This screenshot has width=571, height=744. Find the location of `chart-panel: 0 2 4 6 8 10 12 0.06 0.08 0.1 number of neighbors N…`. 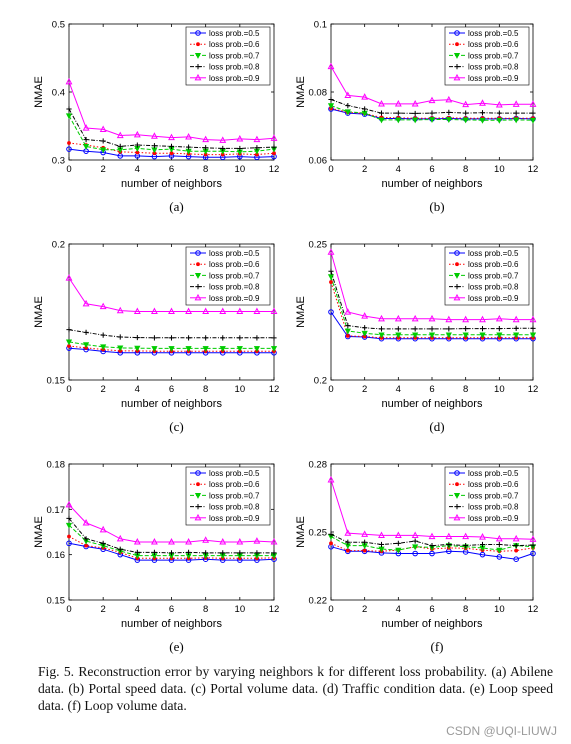

chart-panel: 0 2 4 6 8 10 12 0.06 0.08 0.1 number of neighbors N… is located at coordinates (416, 117).